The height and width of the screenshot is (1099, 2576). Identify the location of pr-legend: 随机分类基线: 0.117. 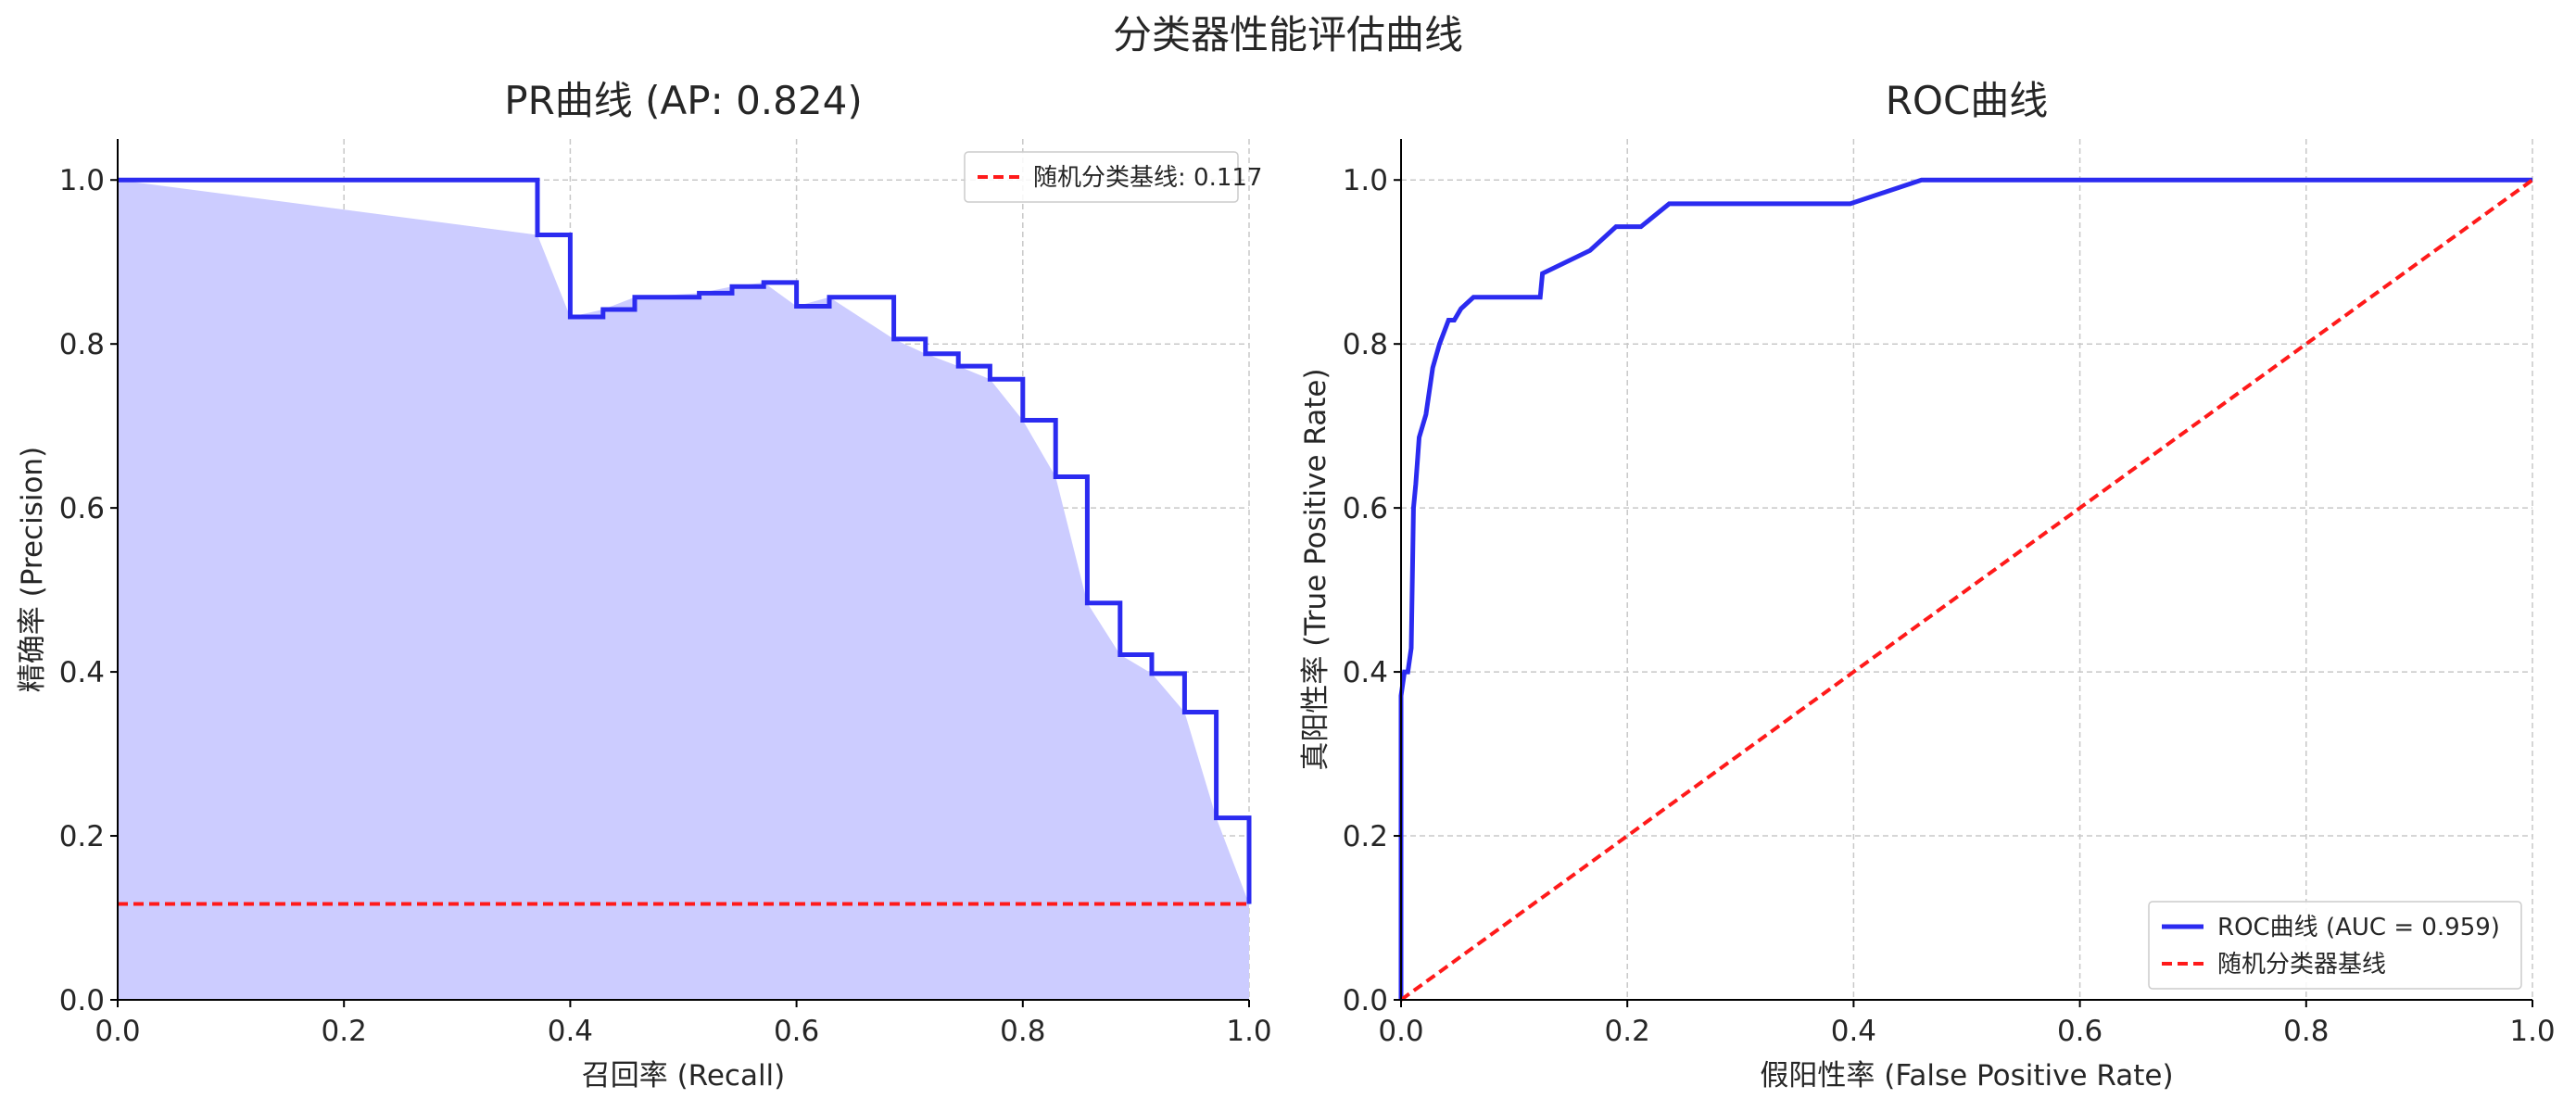
(1113, 177).